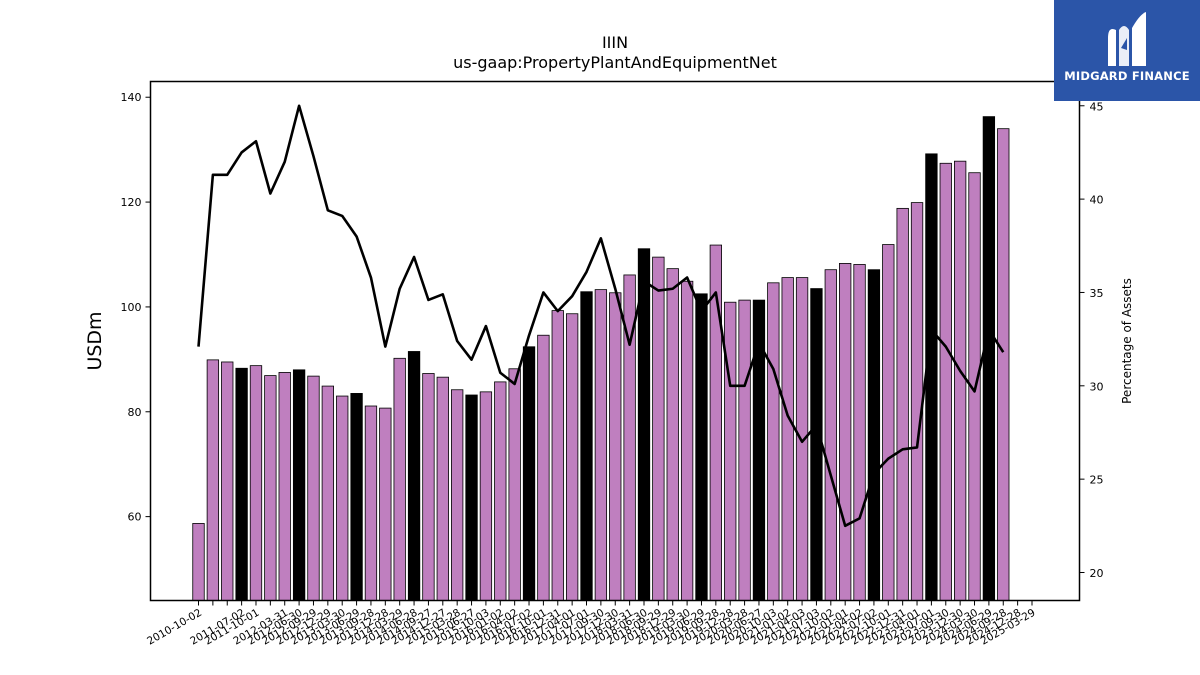 The image size is (1200, 675). What do you see at coordinates (131, 307) in the screenshot?
I see `left-y-tick-label: 100` at bounding box center [131, 307].